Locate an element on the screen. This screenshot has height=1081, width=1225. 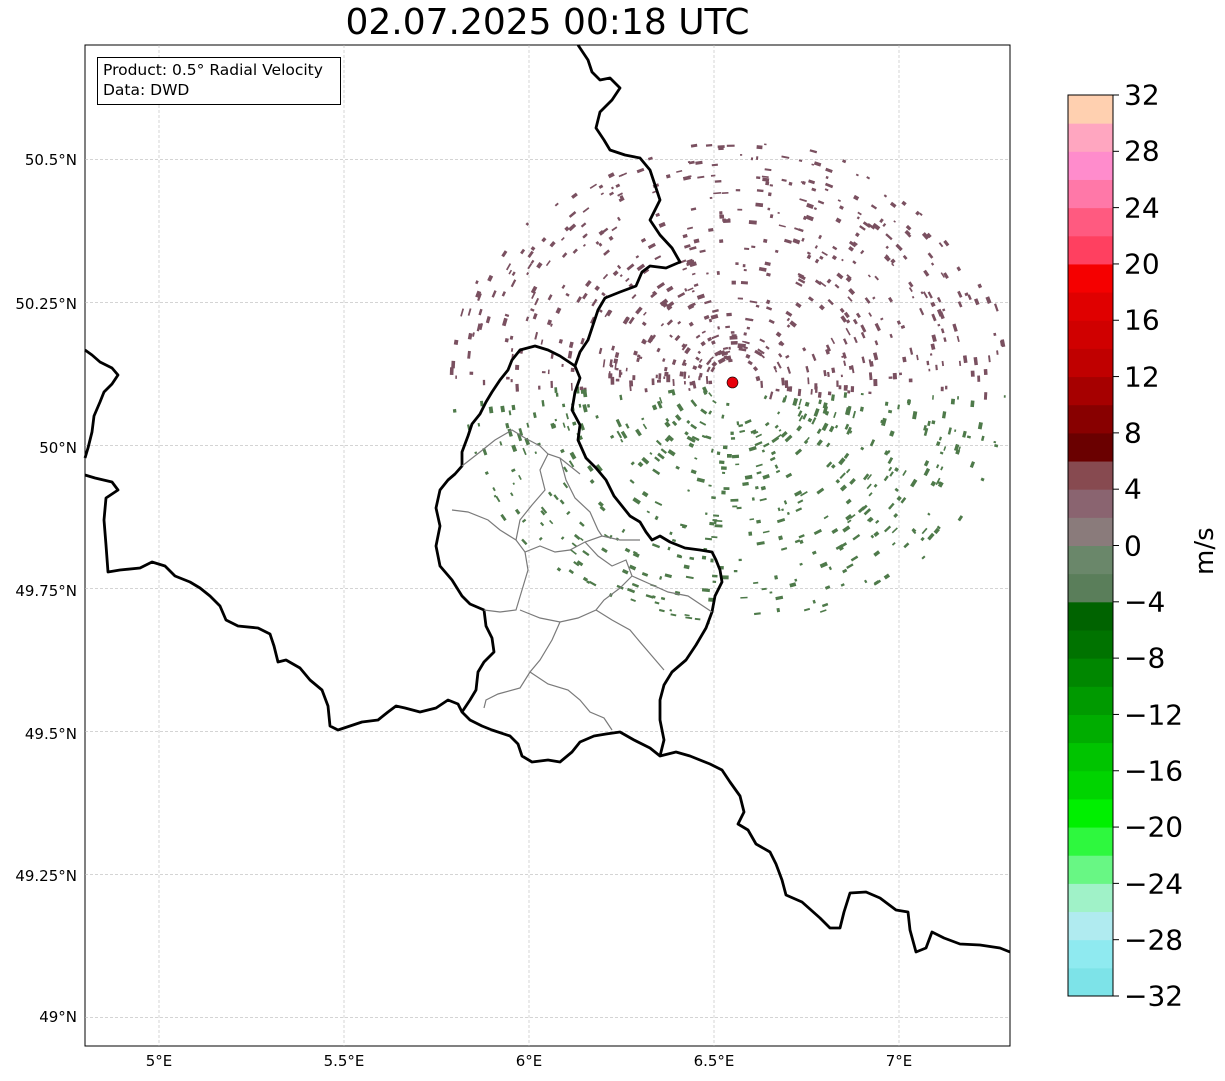
colorbar is located at coordinates (1093, 545).